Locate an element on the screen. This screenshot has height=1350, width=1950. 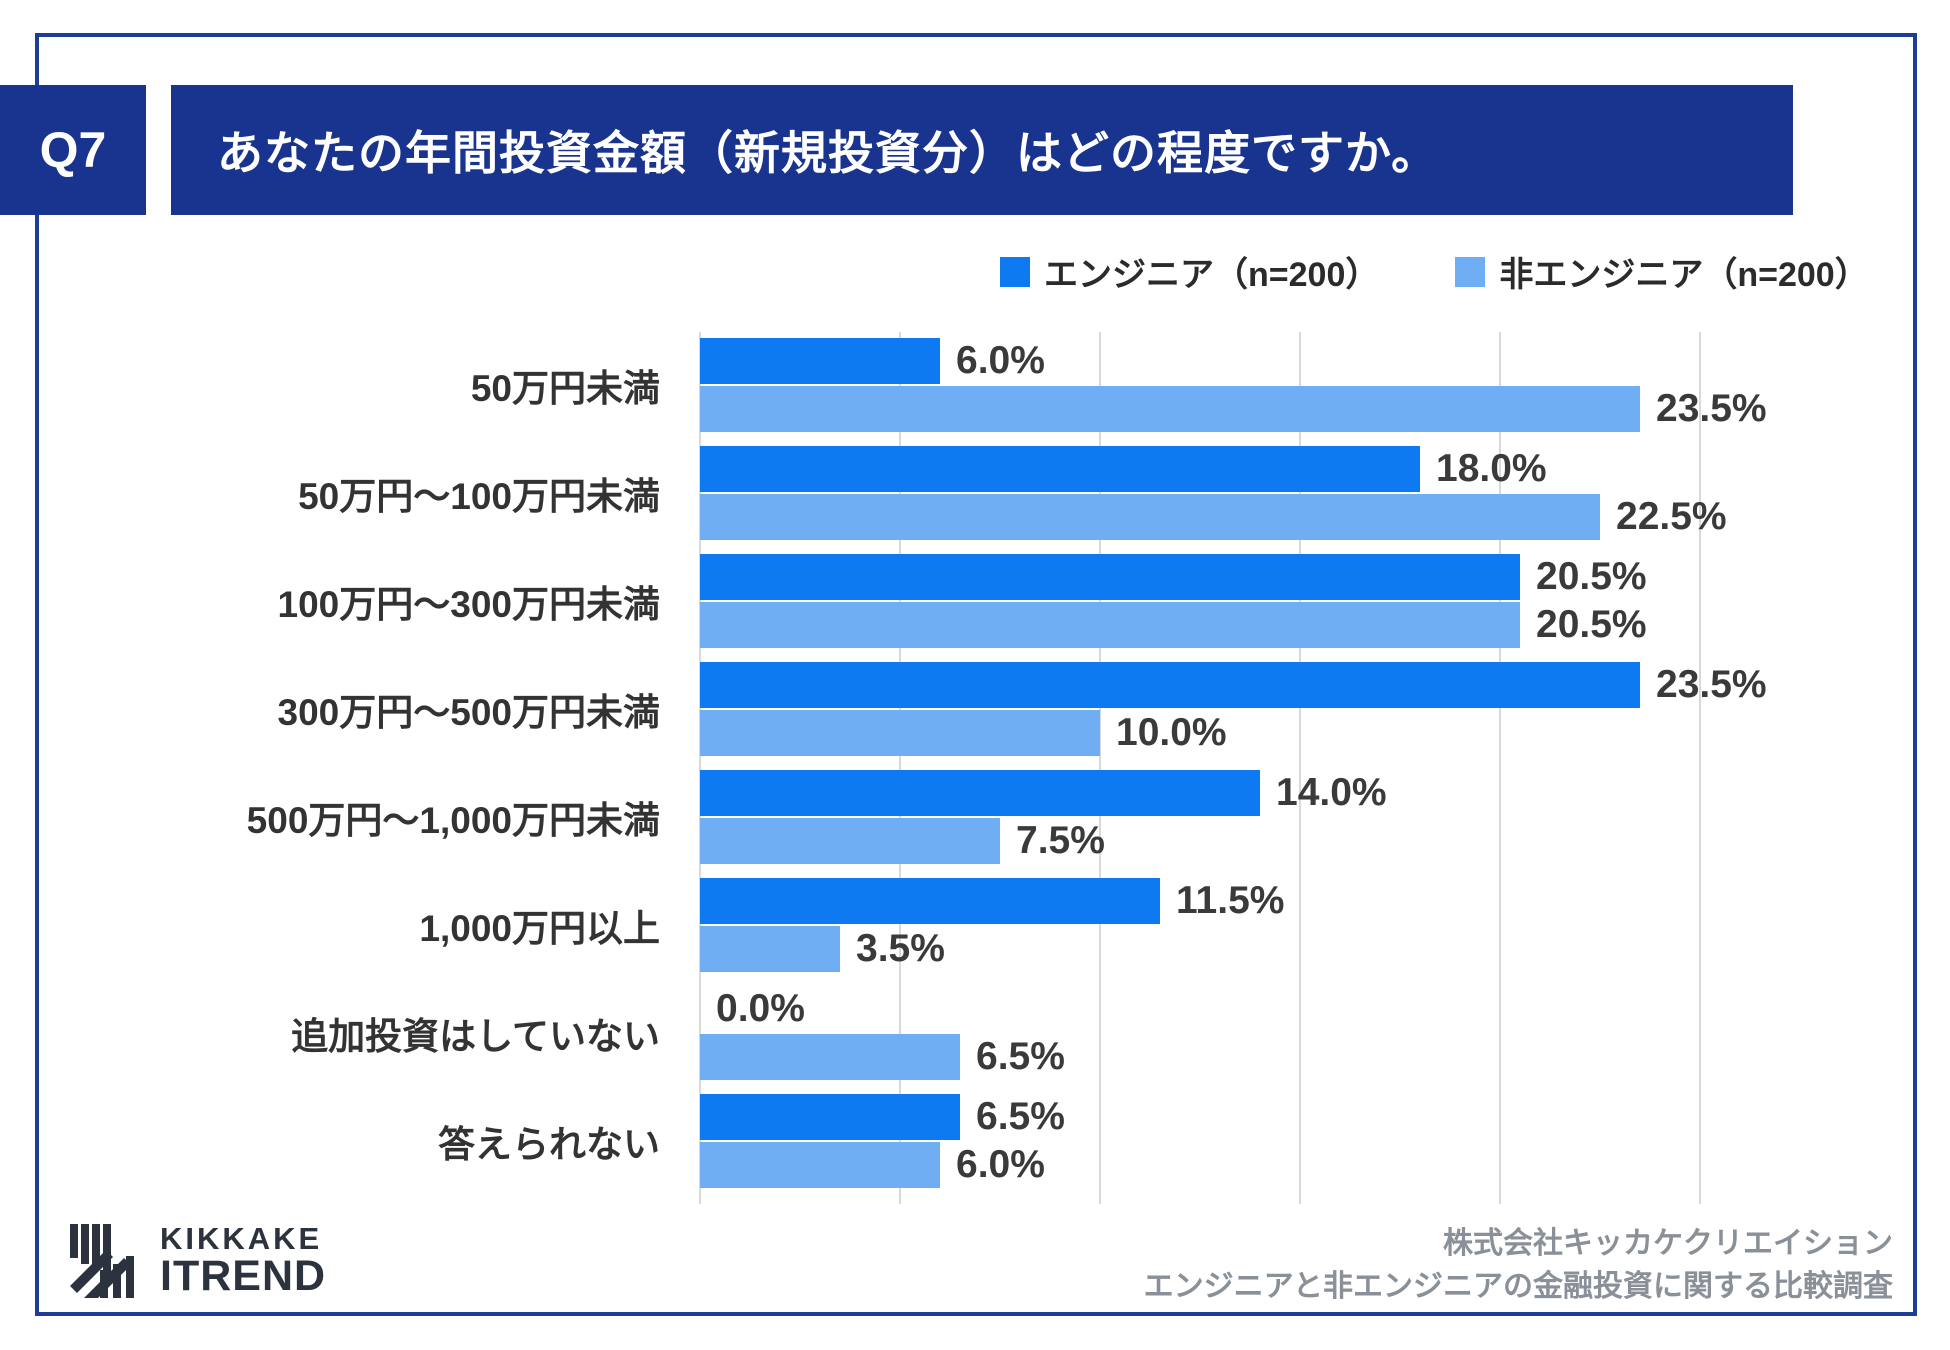
category-label: 500万円〜1,000万円未満 is located at coordinates (453, 820).